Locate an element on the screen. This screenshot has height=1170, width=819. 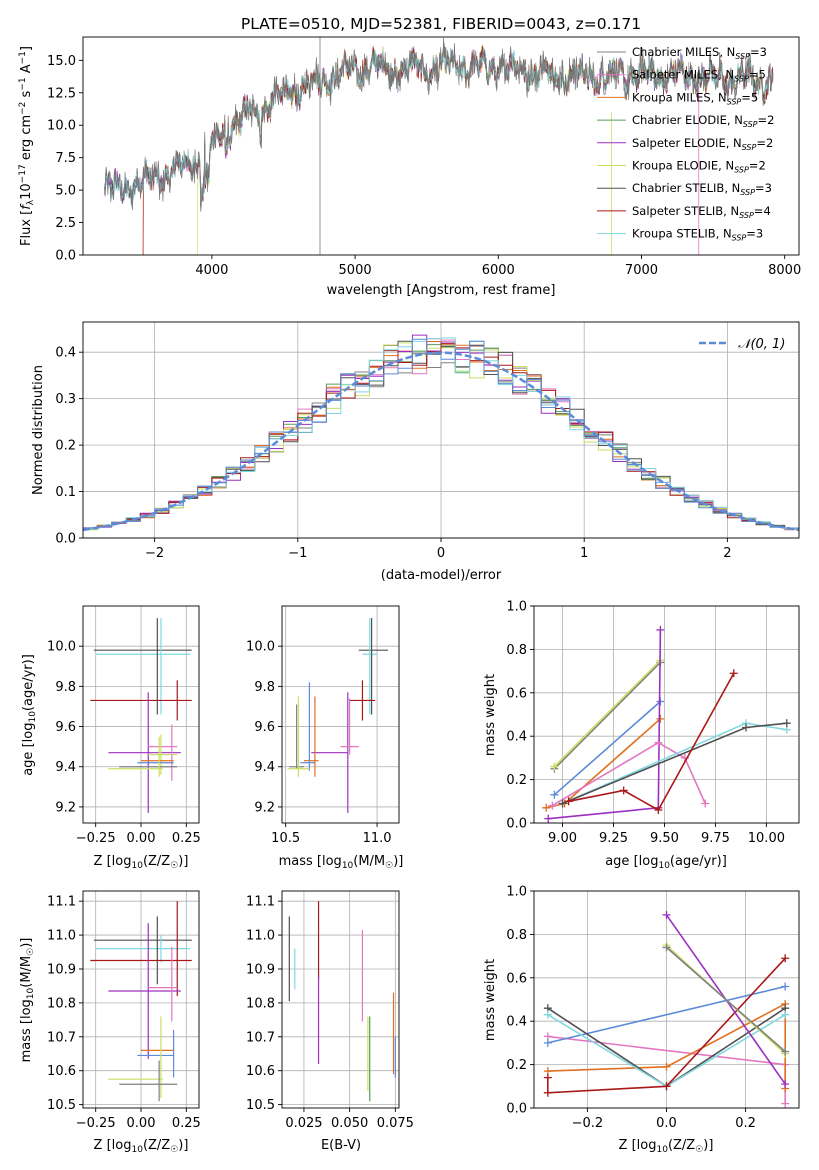
x-axis-label: wavelength [Angstrom, rest frame] is located at coordinates (441, 290).